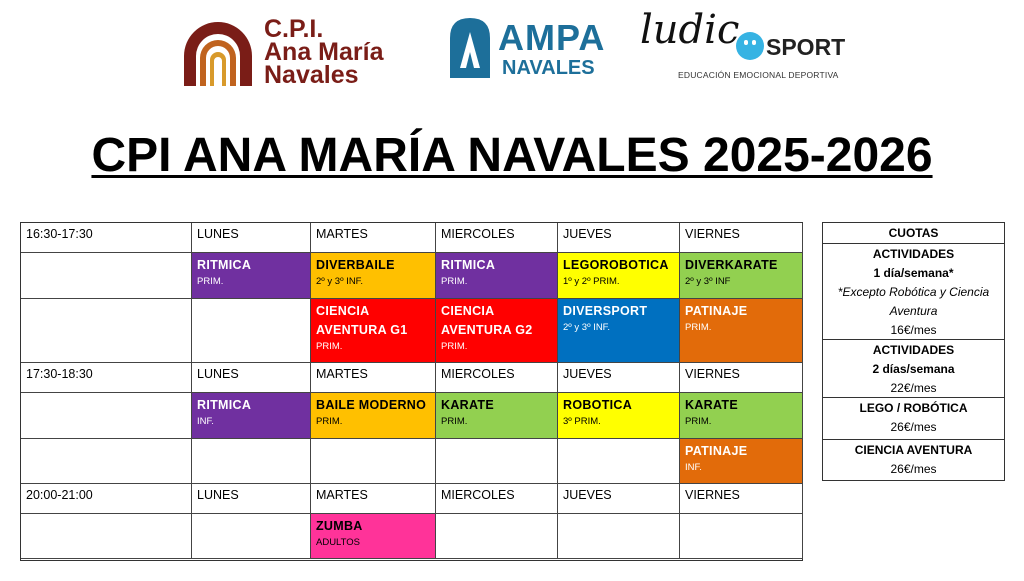 Image resolution: width=1024 pixels, height=581 pixels. Describe the element at coordinates (741, 276) in the screenshot. I see `activity-cell: DIVERKARATE 2º y 3º INF` at that location.